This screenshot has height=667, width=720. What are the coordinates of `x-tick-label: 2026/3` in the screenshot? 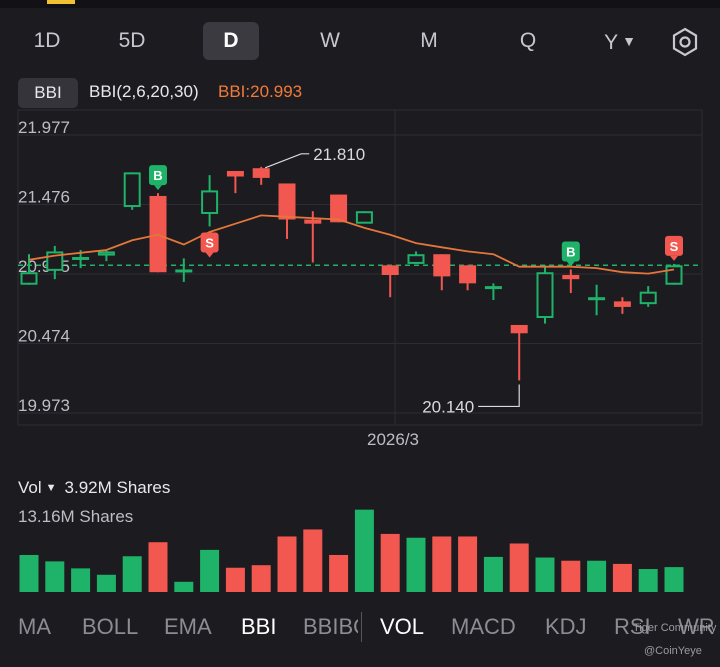 It's located at (393, 439).